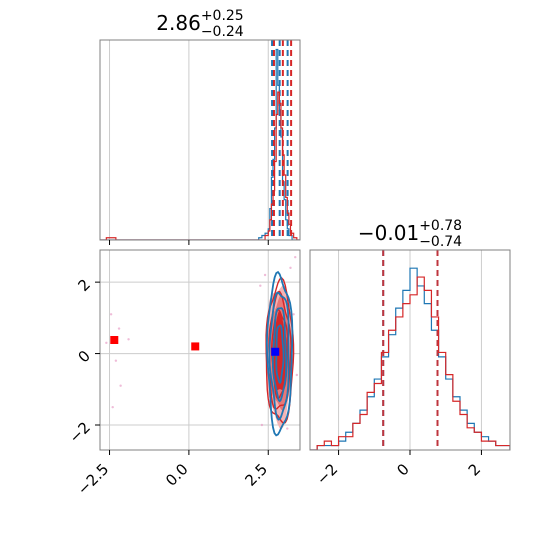 This screenshot has height=554, width=550. I want to click on histogram-top-left, so click(200, 140).